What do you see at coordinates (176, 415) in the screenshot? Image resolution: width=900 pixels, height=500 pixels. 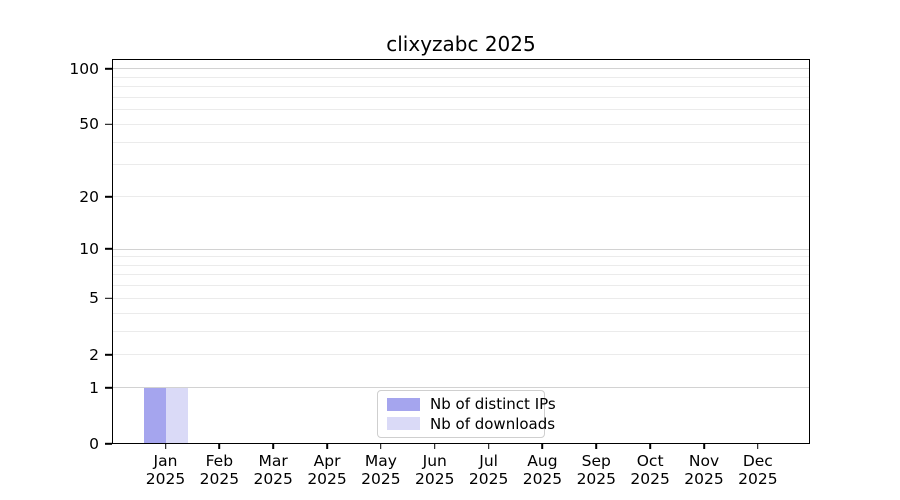 I see `bar-nb-of-downloads-jan-2025` at bounding box center [176, 415].